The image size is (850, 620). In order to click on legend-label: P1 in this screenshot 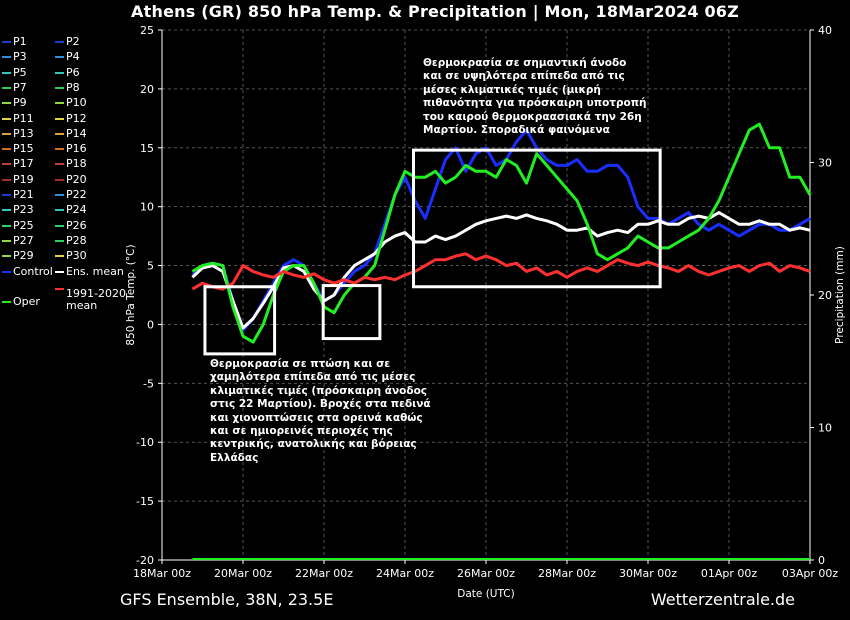, I will do `click(20, 41)`.